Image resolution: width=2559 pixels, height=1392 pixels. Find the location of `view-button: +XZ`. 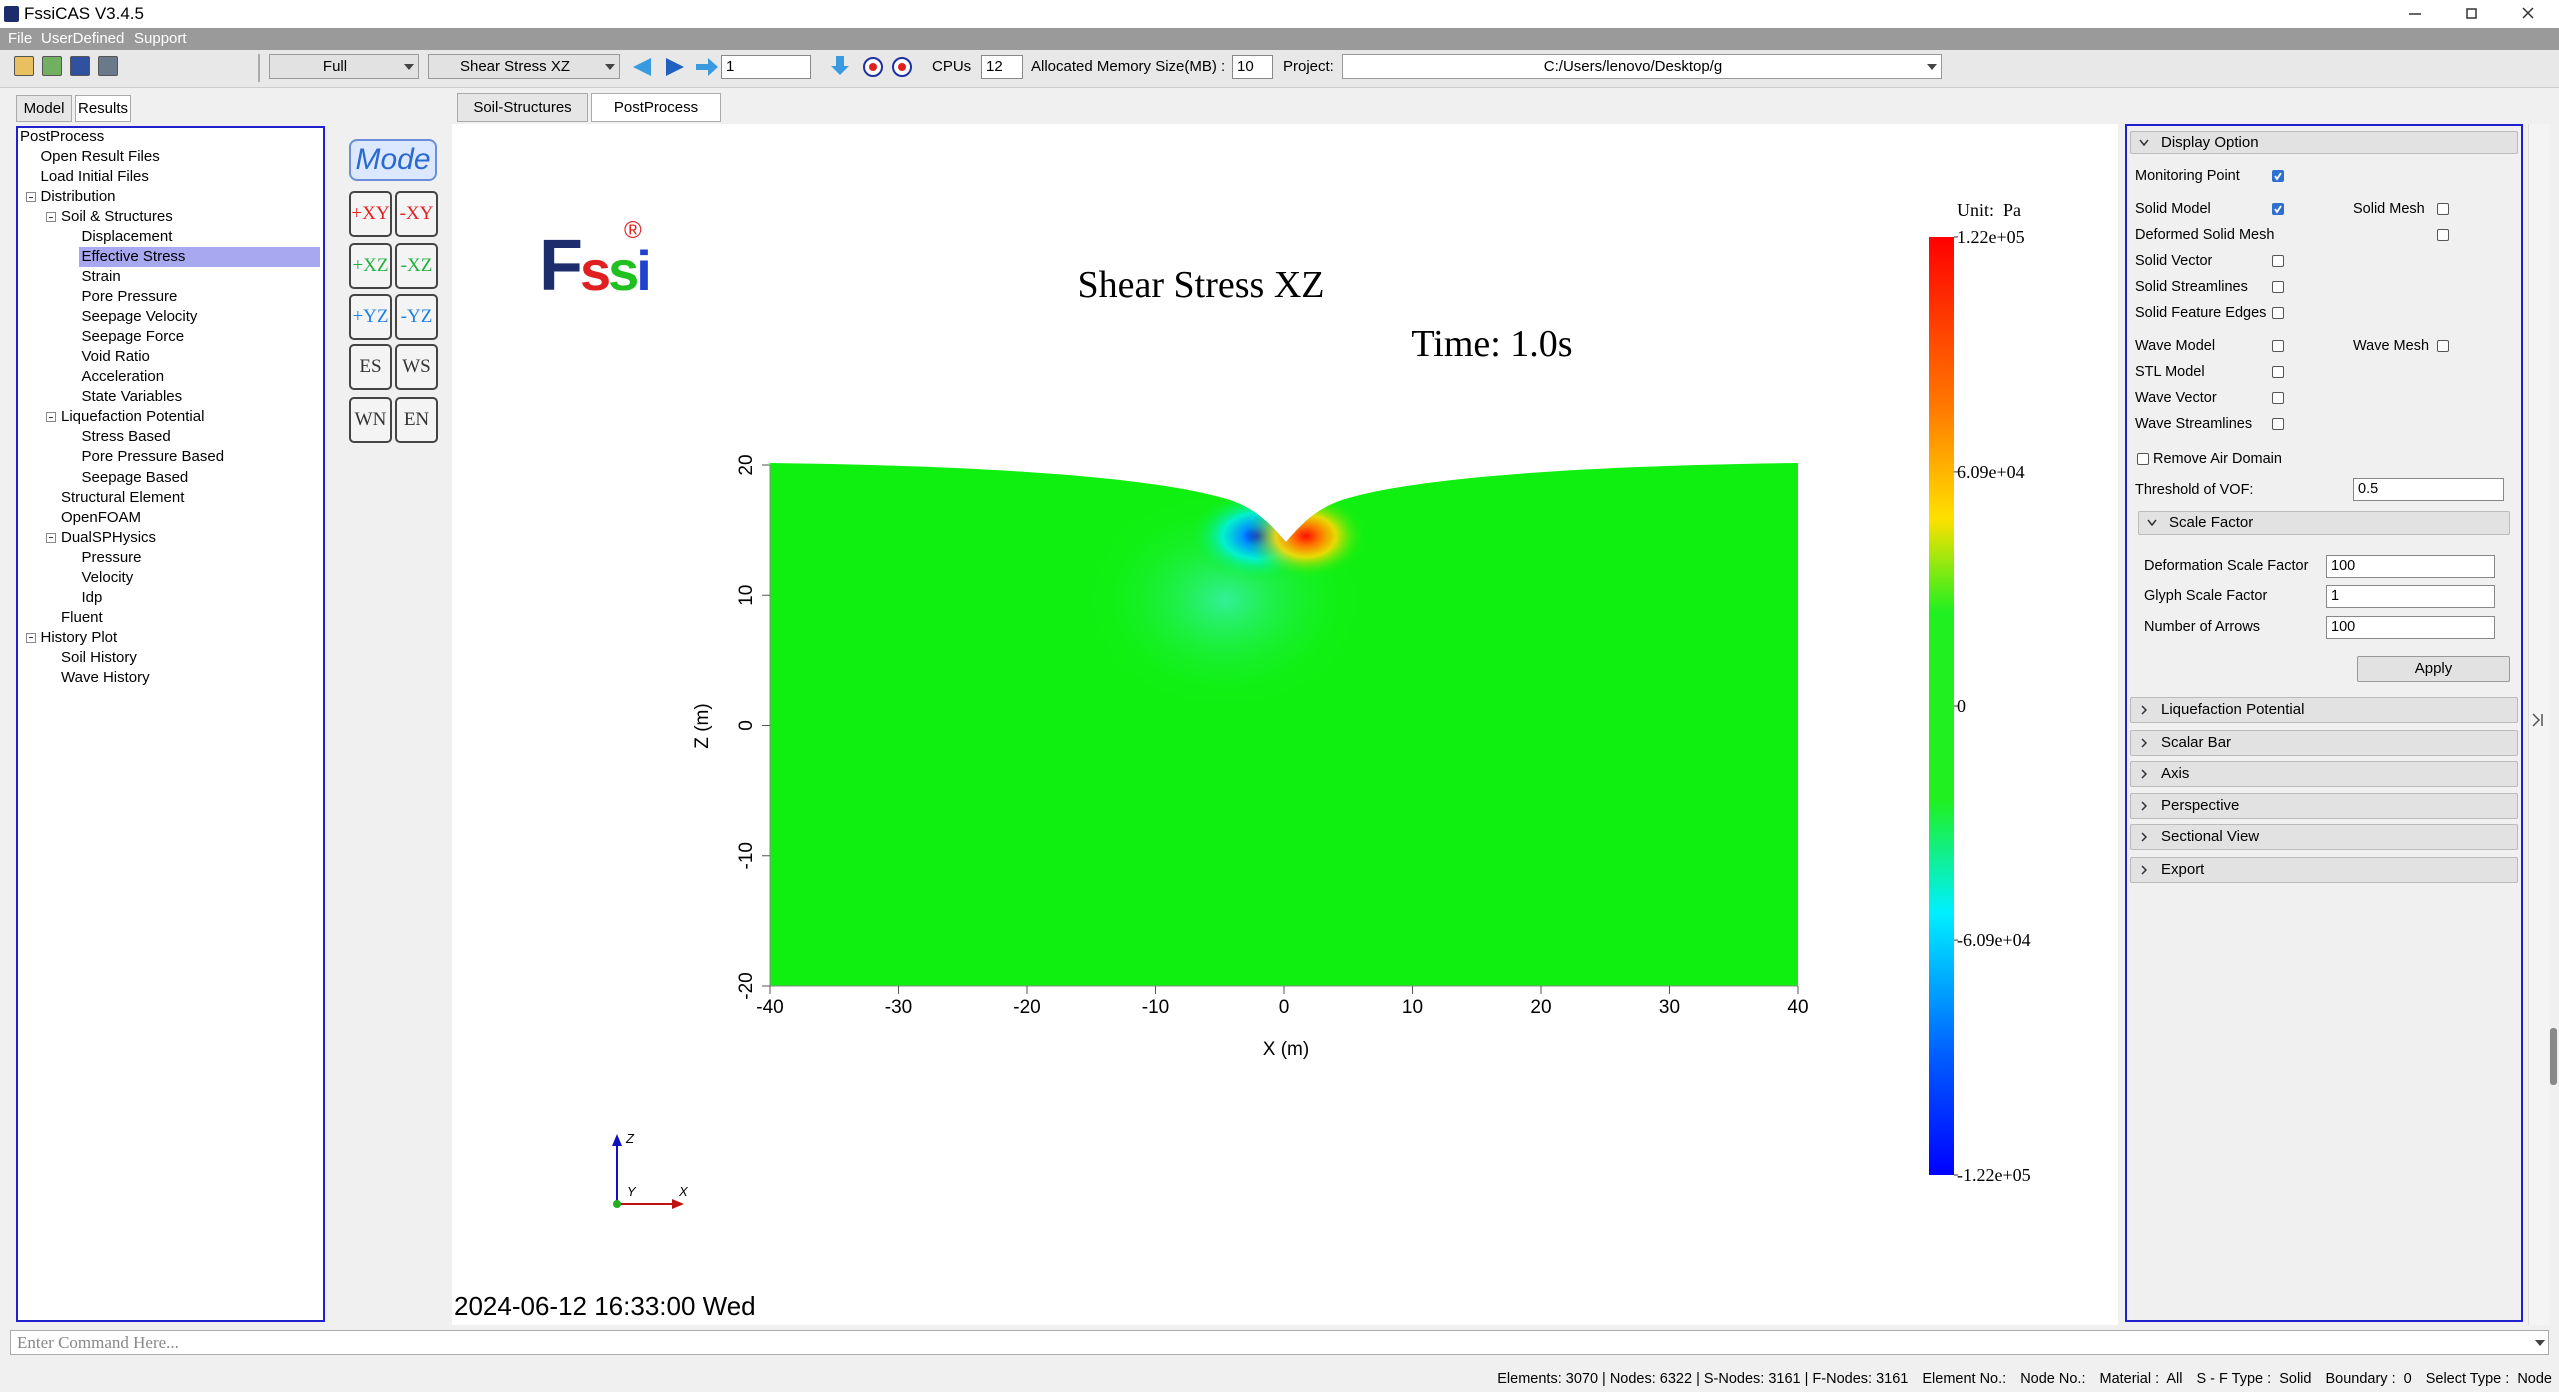

view-button: +XZ is located at coordinates (370, 266).